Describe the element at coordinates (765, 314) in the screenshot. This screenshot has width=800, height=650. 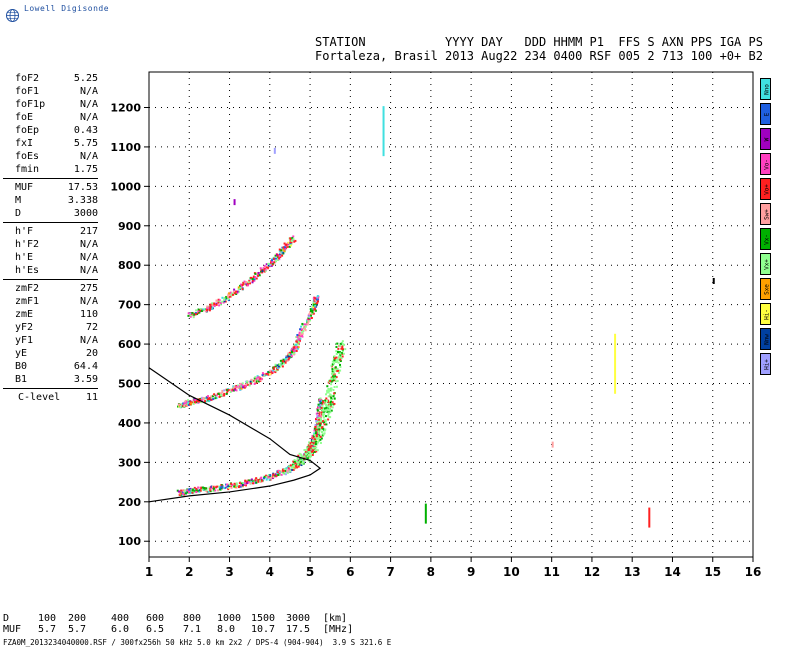
I see `legend-swatch: Hi-` at that location.